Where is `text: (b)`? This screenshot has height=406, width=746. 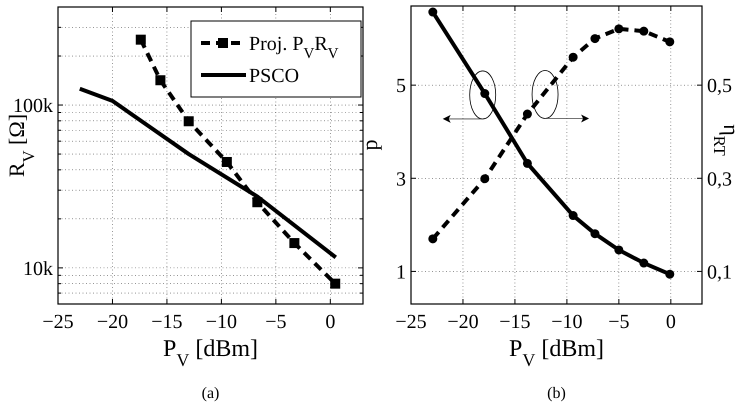
text: (b) is located at coordinates (556, 393).